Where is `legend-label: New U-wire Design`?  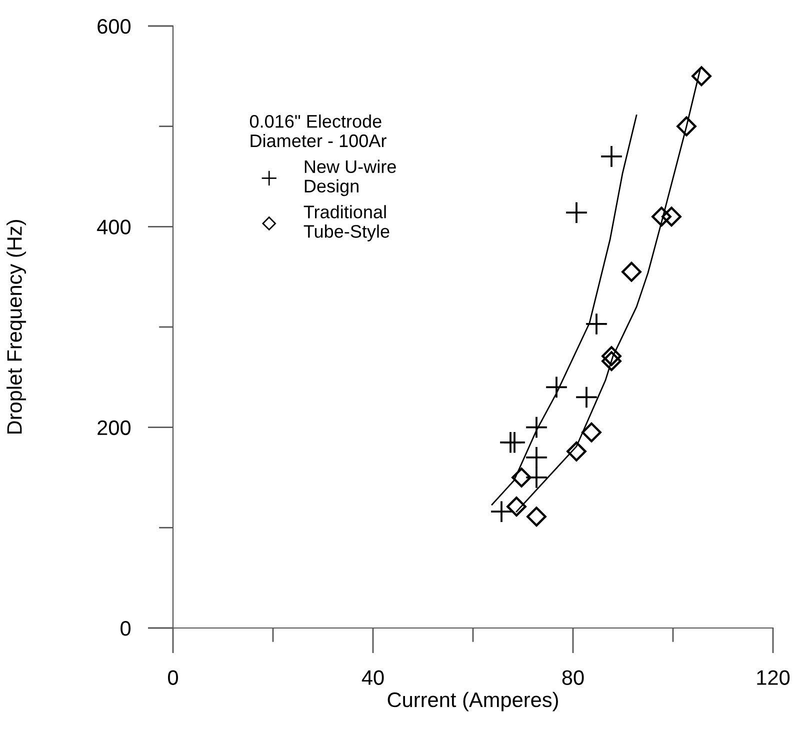
legend-label: New U-wire Design is located at coordinates (350, 178).